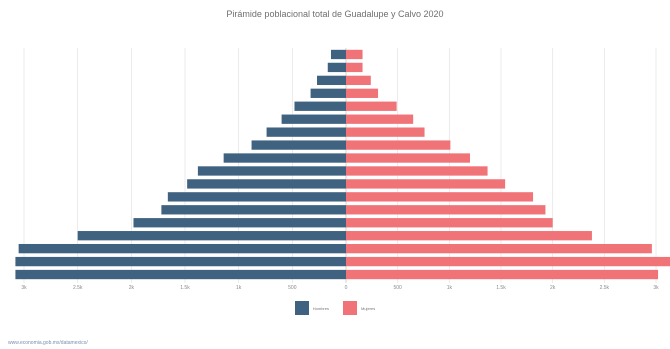 The width and height of the screenshot is (670, 349). Describe the element at coordinates (368, 308) in the screenshot. I see `legend-label-female: Mujeres` at that location.